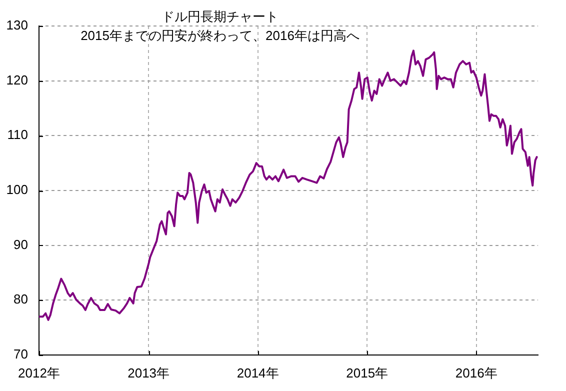 The width and height of the screenshot is (566, 391). I want to click on x-tick-label: 2014年, so click(257, 372).